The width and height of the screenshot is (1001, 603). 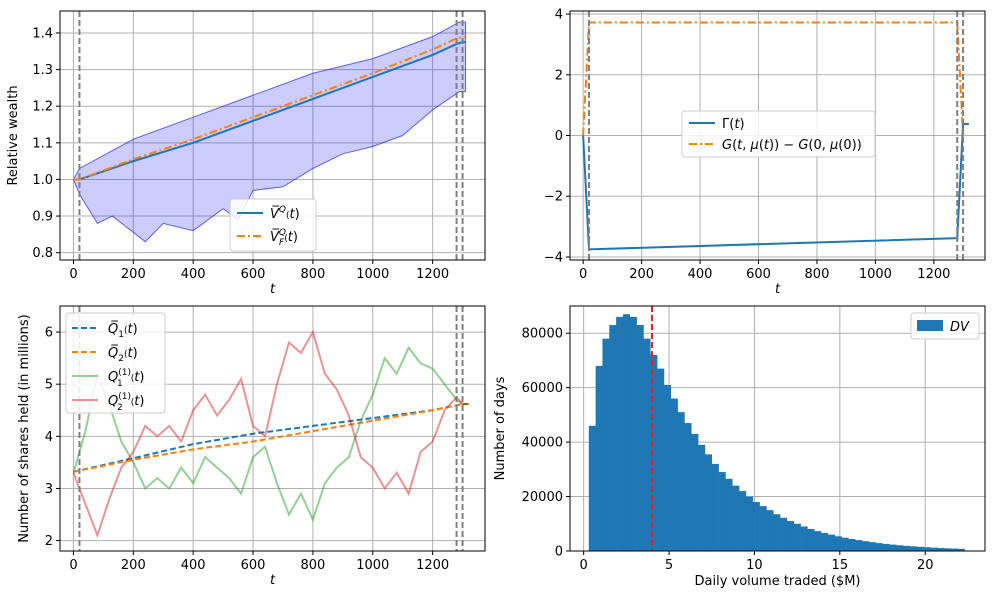 I want to click on y-axis-label: Number of shares held (in millions), so click(x=24, y=428).